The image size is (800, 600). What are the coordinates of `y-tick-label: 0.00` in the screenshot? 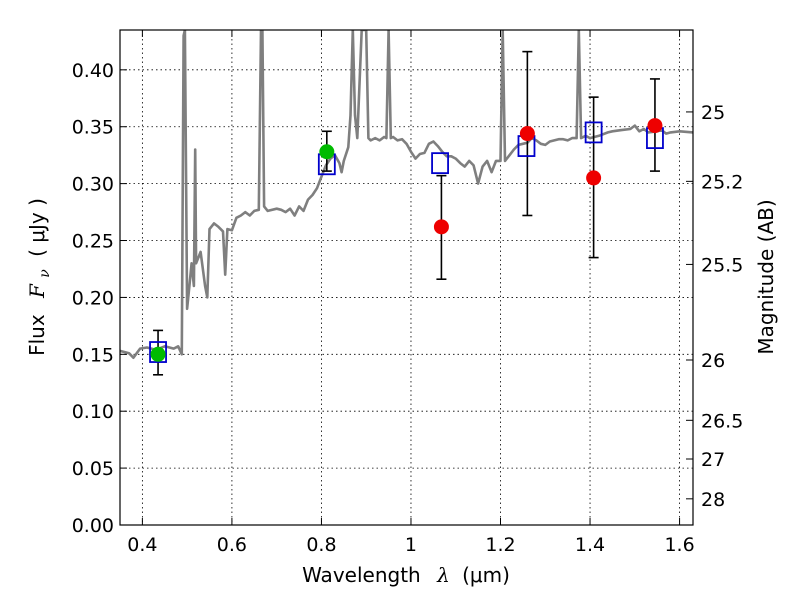 It's located at (93, 526).